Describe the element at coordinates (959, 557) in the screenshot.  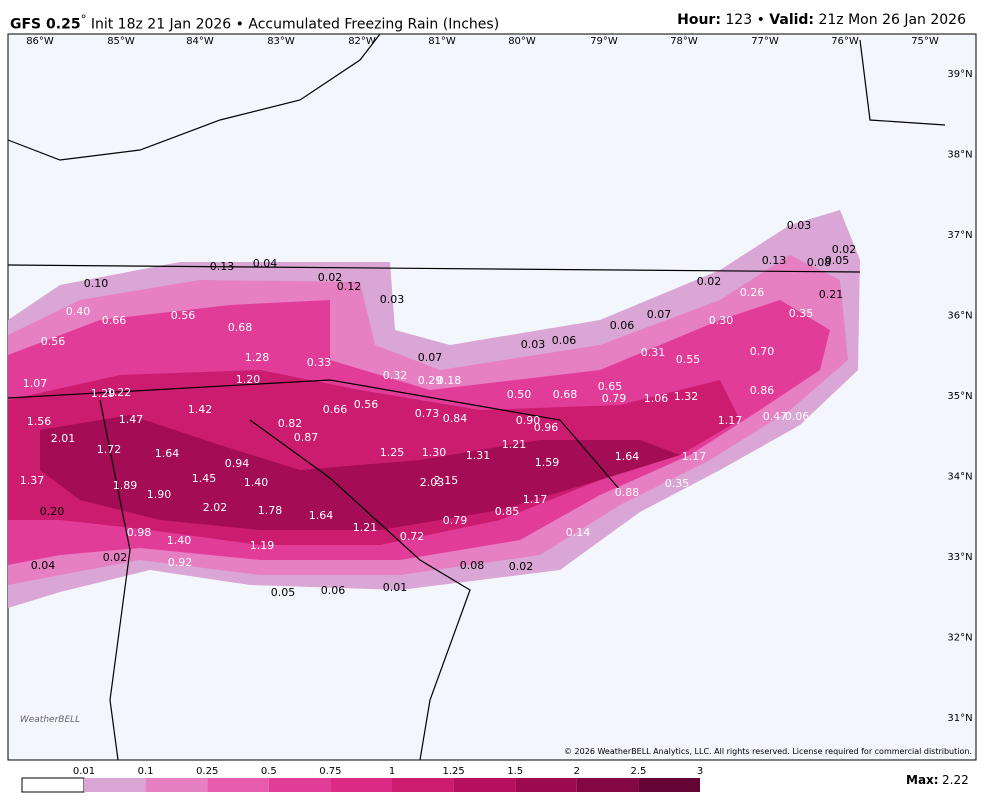
I see `lat-label: 33°N` at that location.